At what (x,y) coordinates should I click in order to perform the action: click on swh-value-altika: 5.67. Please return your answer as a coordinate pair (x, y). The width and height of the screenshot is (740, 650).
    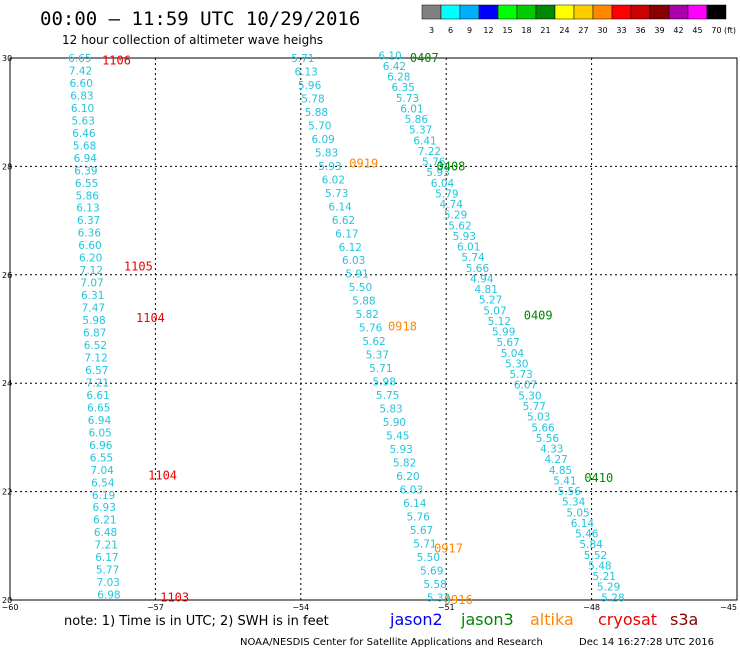
    Looking at the image, I should click on (421, 531).